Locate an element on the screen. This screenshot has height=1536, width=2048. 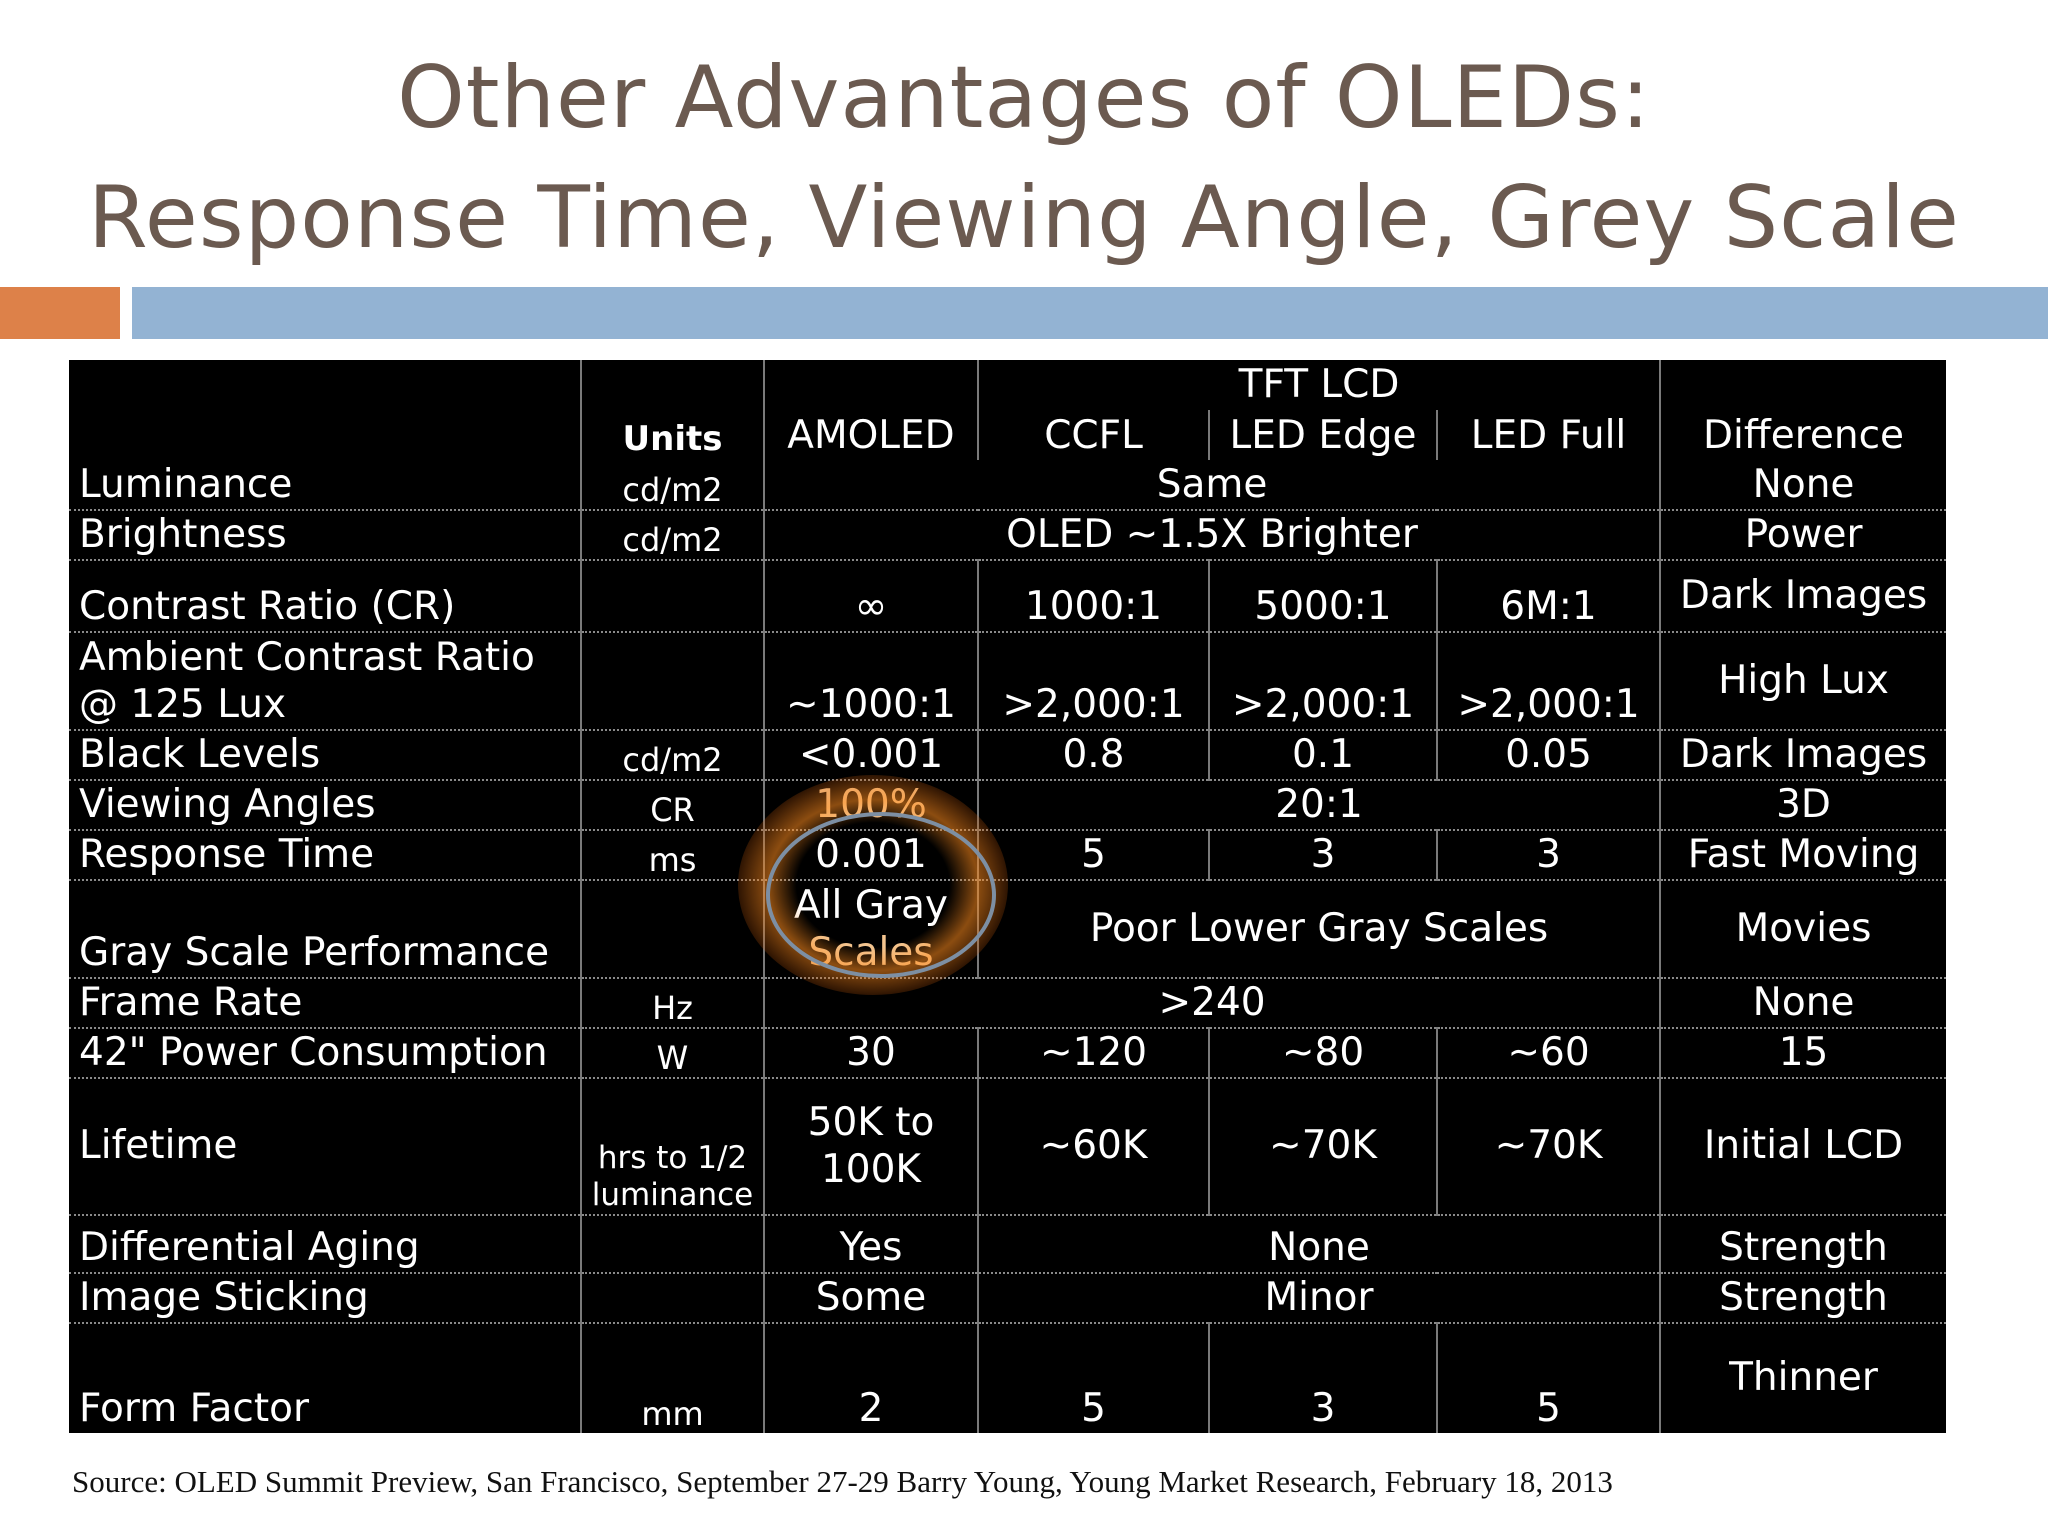
row-label-line: @ 125 Lux is located at coordinates (183, 705).